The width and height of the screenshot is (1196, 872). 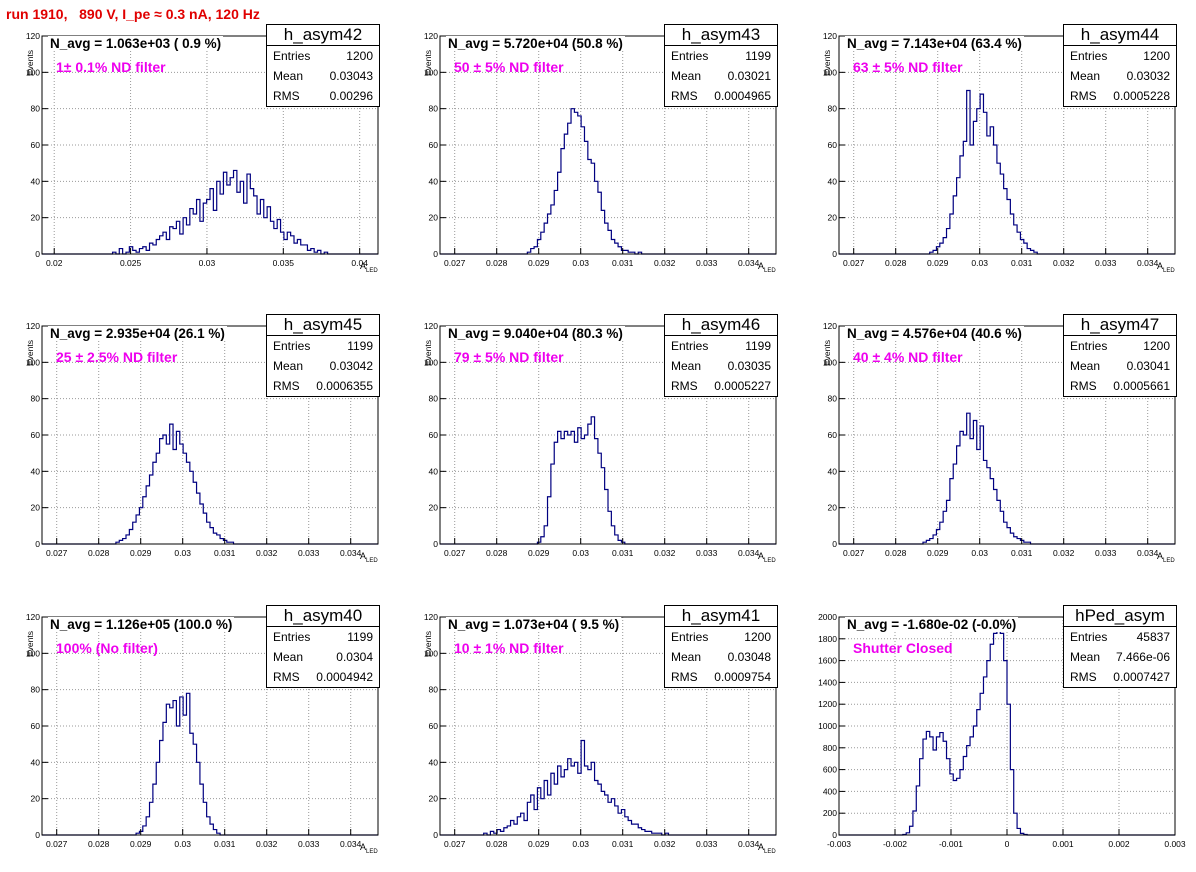 I want to click on filter-annotation: 100% (No filter), so click(x=107, y=648).